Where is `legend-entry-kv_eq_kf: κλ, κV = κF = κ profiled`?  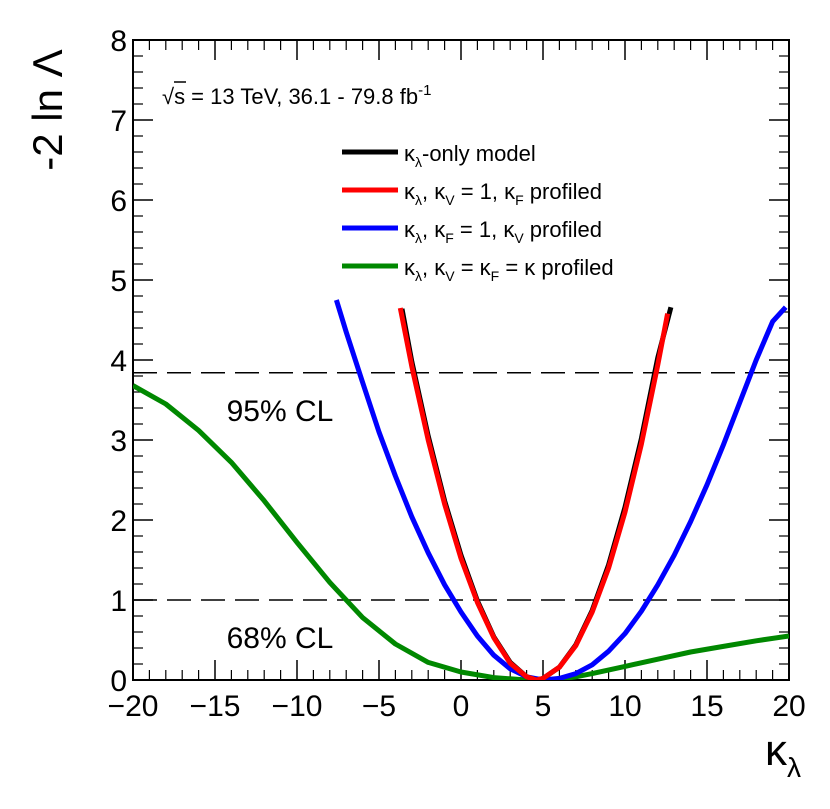 legend-entry-kv_eq_kf: κλ, κV = κF = κ profiled is located at coordinates (509, 269).